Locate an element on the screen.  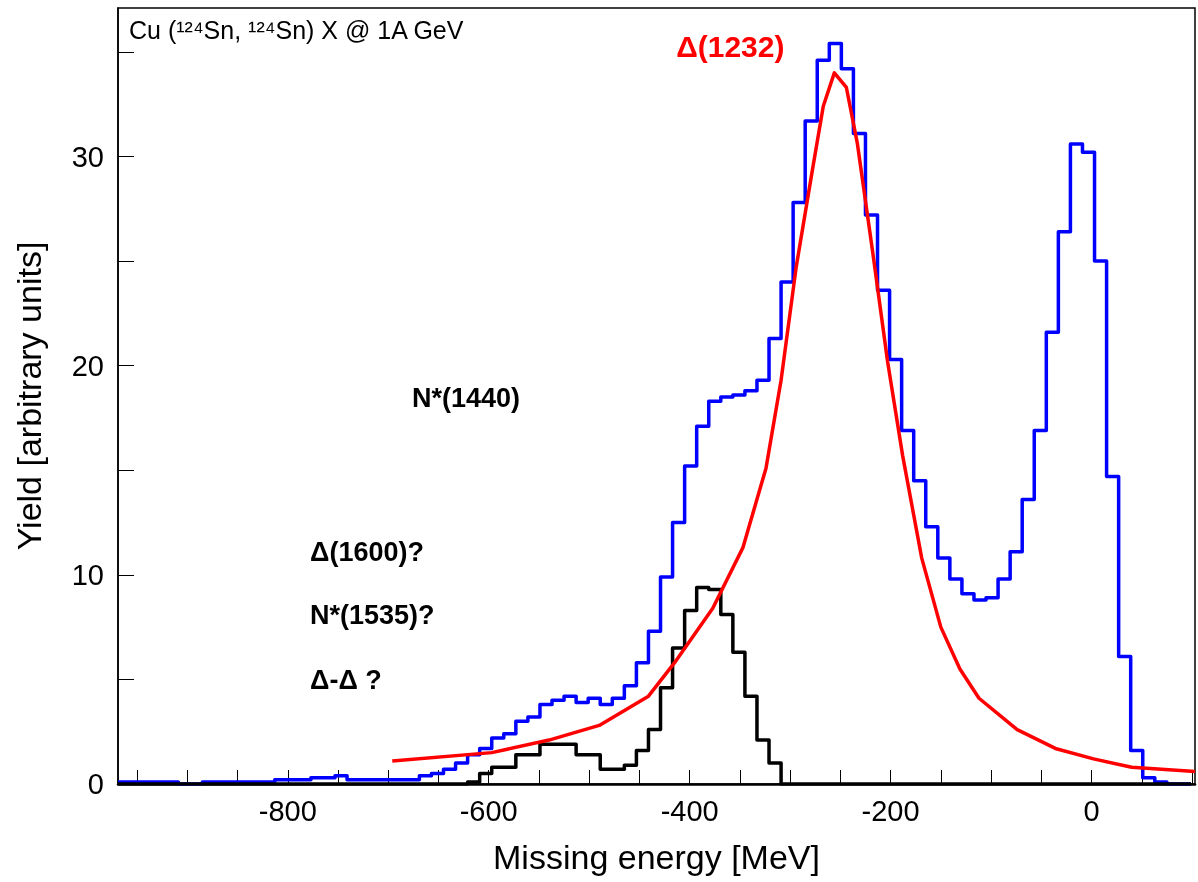
annotation: Δ(1600)? is located at coordinates (367, 552).